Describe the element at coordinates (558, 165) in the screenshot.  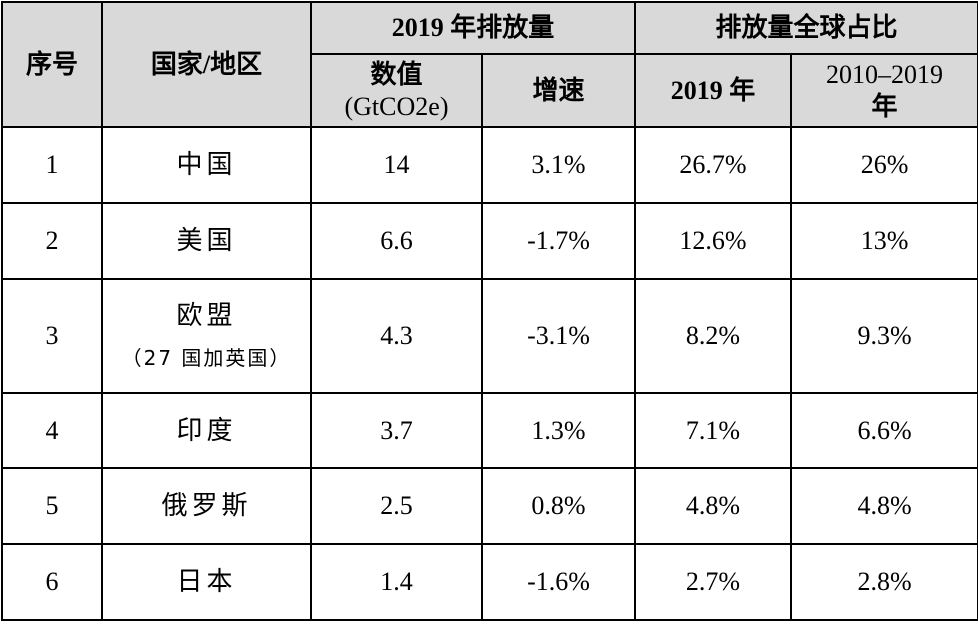
I see `cell-growth: 3.1%` at that location.